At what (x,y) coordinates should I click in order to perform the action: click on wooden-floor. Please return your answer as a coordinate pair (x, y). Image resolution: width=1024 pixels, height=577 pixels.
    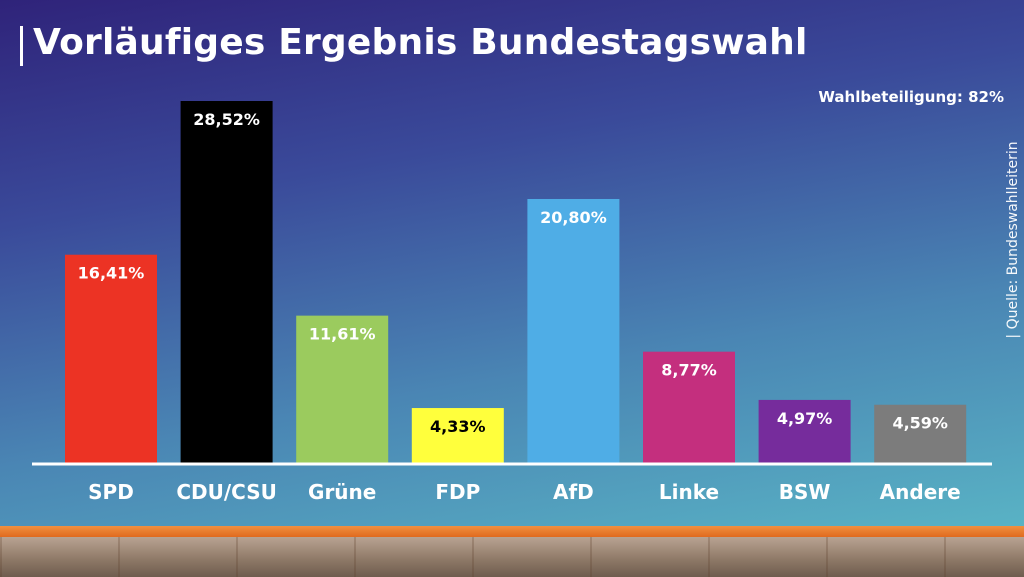
    Looking at the image, I should click on (512, 557).